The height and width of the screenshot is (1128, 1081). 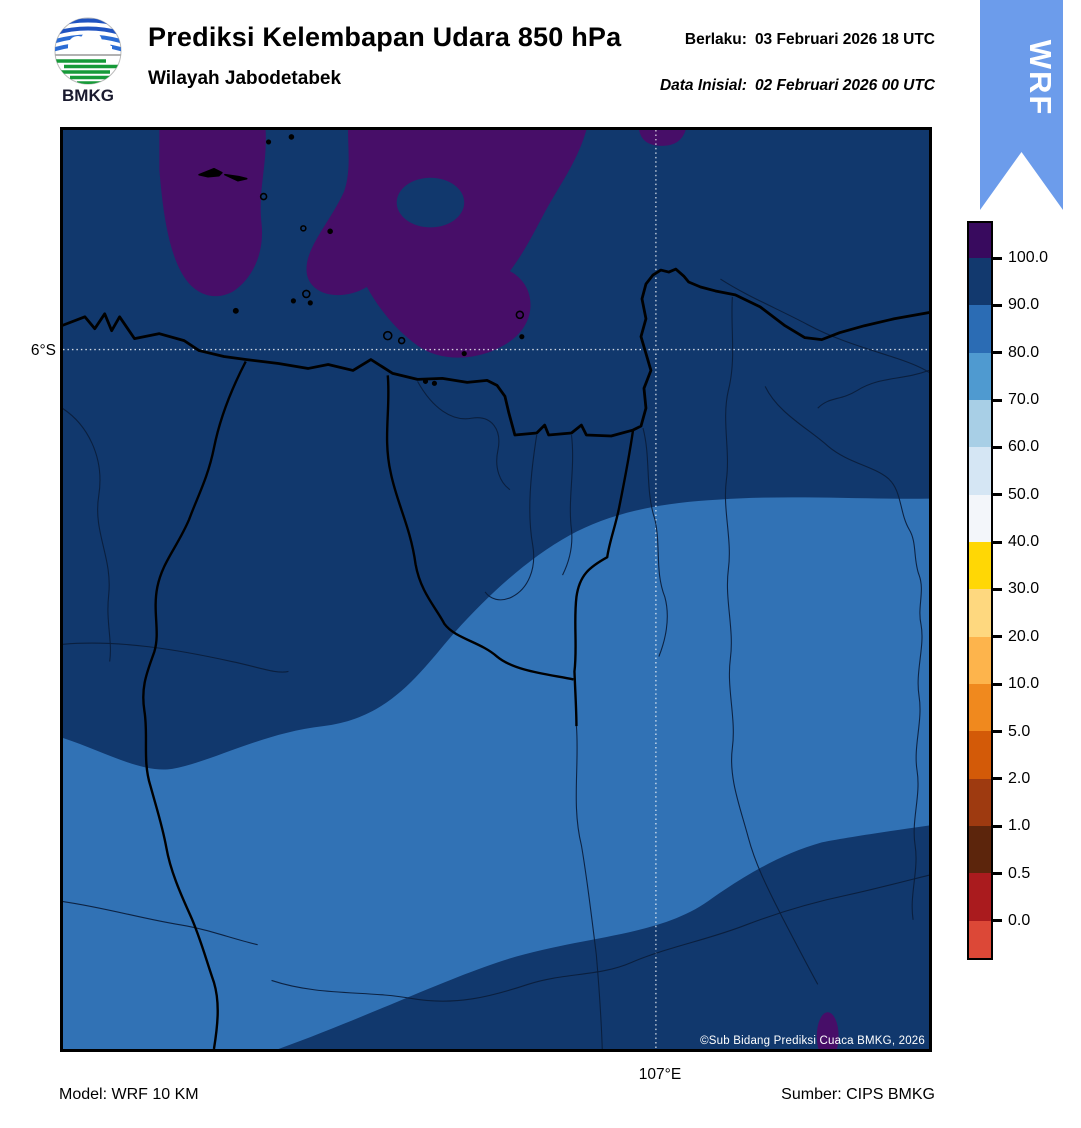 I want to click on colorbar-tick-label: 5.0, so click(x=1019, y=731).